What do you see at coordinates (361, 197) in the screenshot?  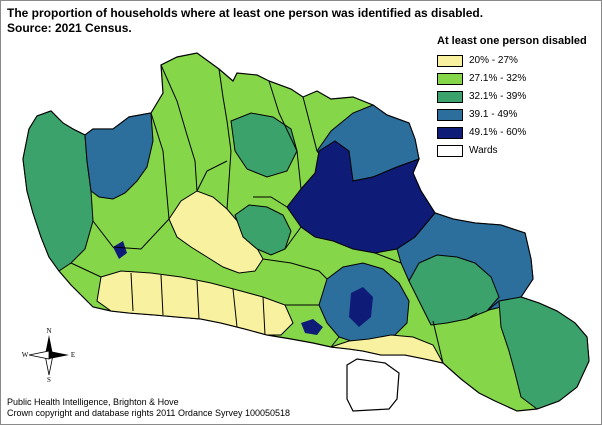 I see `ward-region-darkblue-north` at bounding box center [361, 197].